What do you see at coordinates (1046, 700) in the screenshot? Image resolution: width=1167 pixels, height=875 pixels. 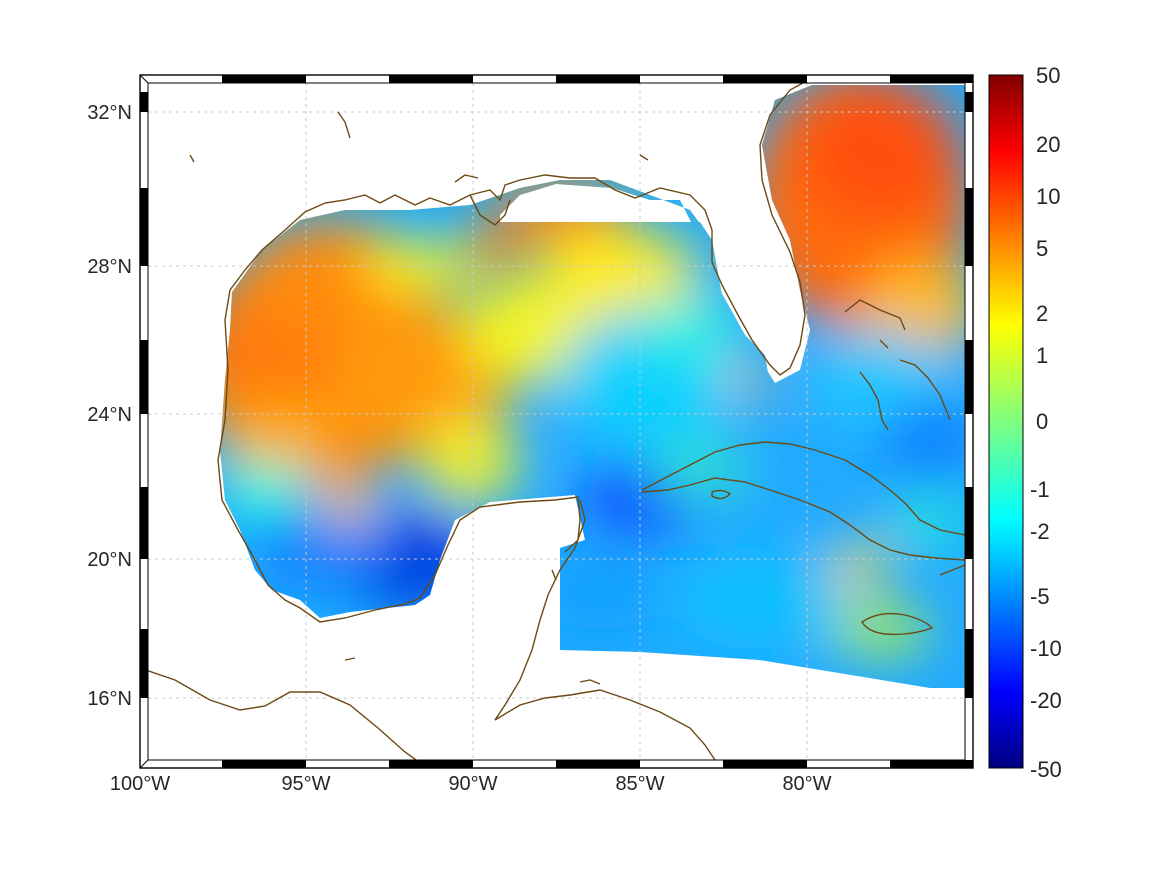 I see `colorbar-label: -20` at bounding box center [1046, 700].